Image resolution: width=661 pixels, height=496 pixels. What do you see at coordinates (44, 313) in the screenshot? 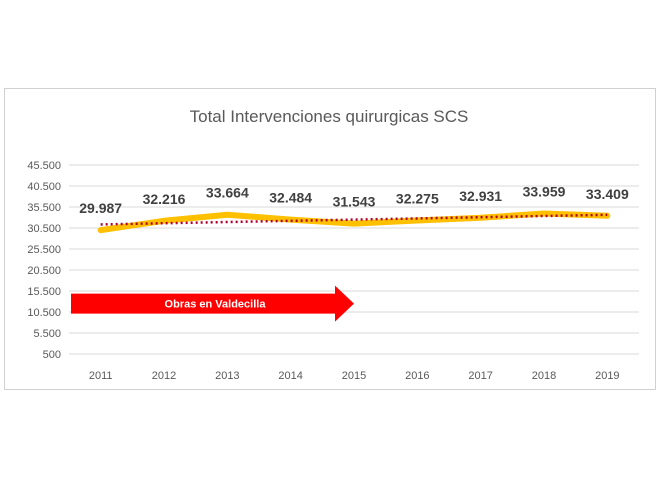
I see `y-tick-label: 10.500` at bounding box center [44, 313].